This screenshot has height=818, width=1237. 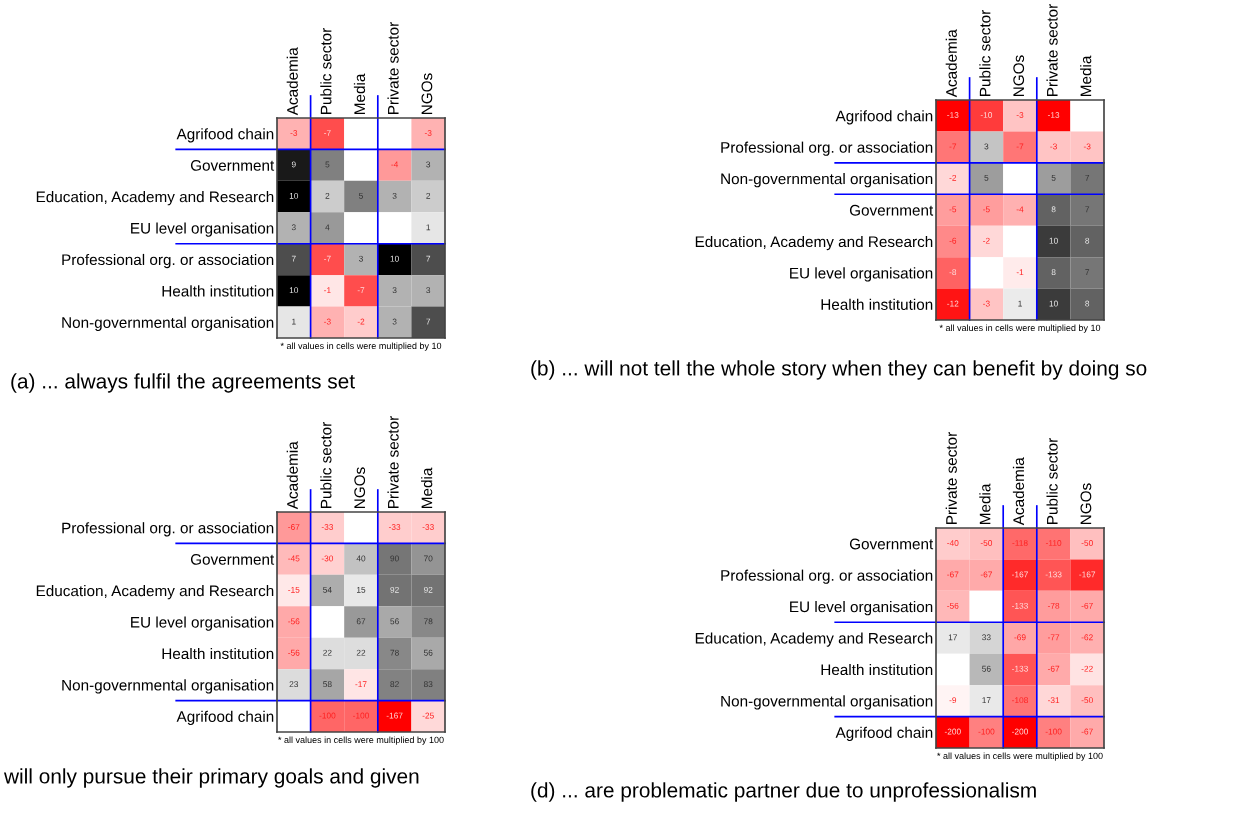 I want to click on data-label: 78, so click(x=428, y=621).